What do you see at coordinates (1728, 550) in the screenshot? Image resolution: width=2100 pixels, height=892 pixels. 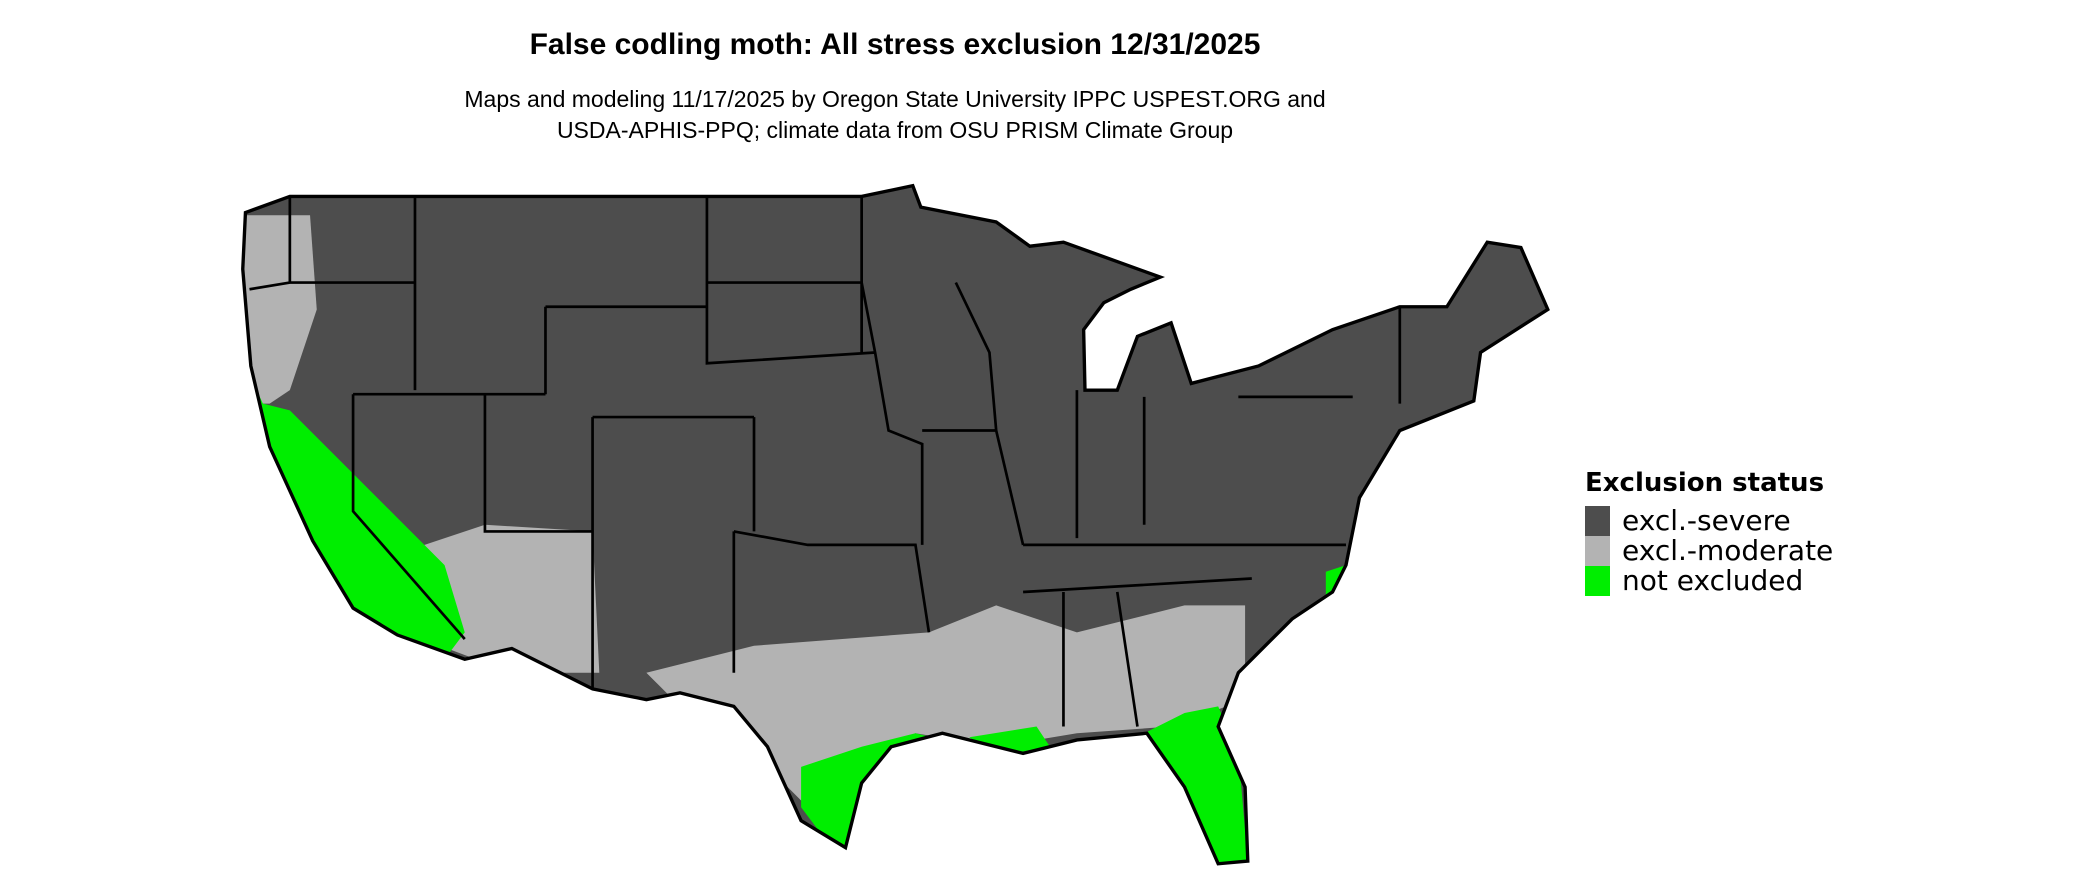 I see `legend-label: excl.-moderate` at bounding box center [1728, 550].